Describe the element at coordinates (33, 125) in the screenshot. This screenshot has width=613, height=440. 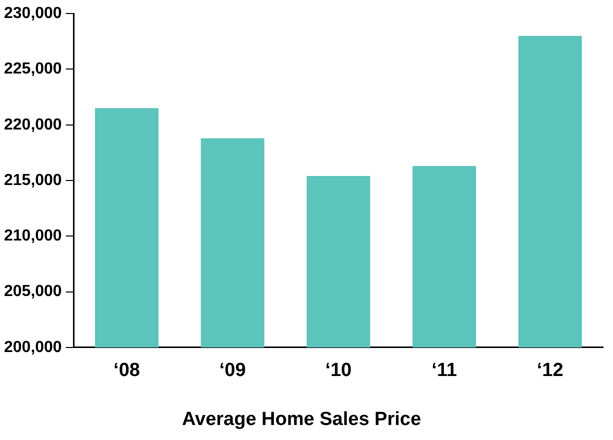
I see `y-tick-label: 220,000` at that location.